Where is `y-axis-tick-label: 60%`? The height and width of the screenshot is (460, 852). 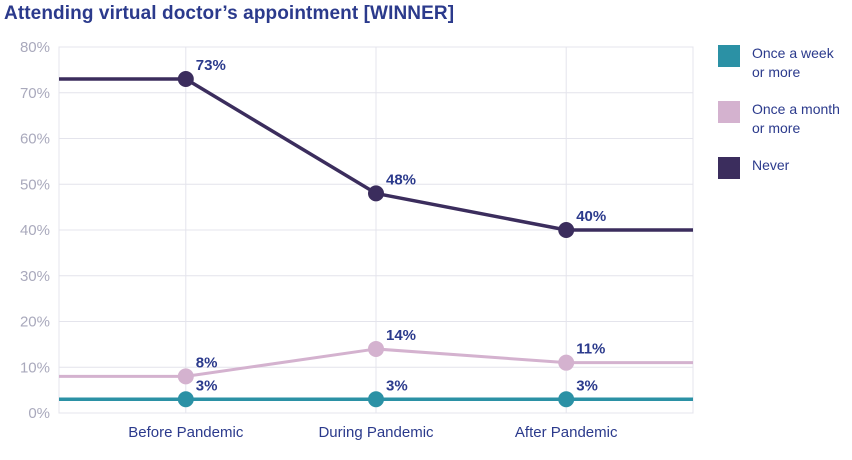
y-axis-tick-label: 60% is located at coordinates (35, 139).